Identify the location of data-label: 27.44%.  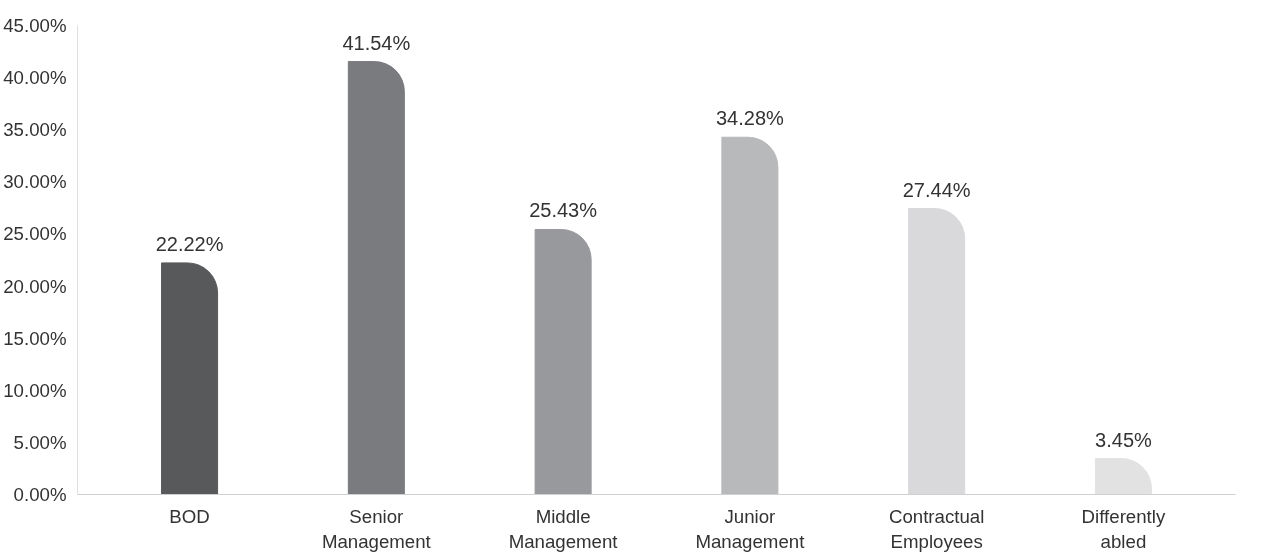
(936, 189).